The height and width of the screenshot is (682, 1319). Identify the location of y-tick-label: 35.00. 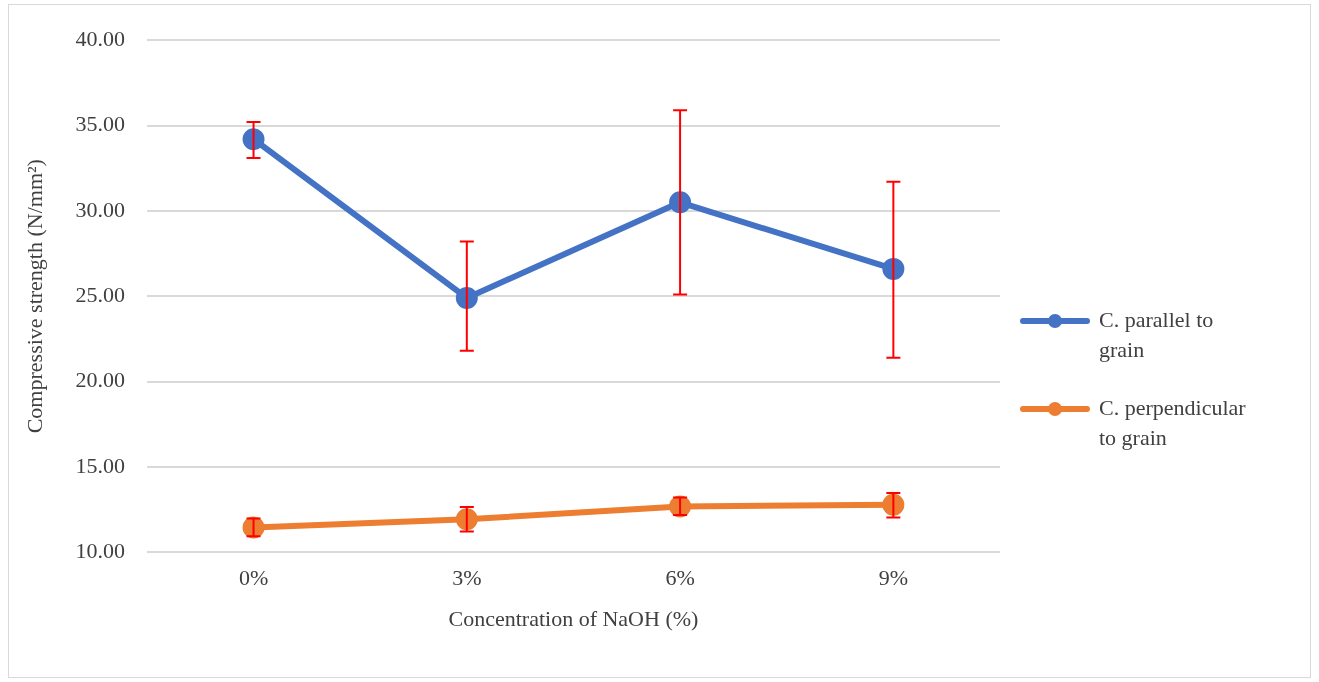
(100, 124).